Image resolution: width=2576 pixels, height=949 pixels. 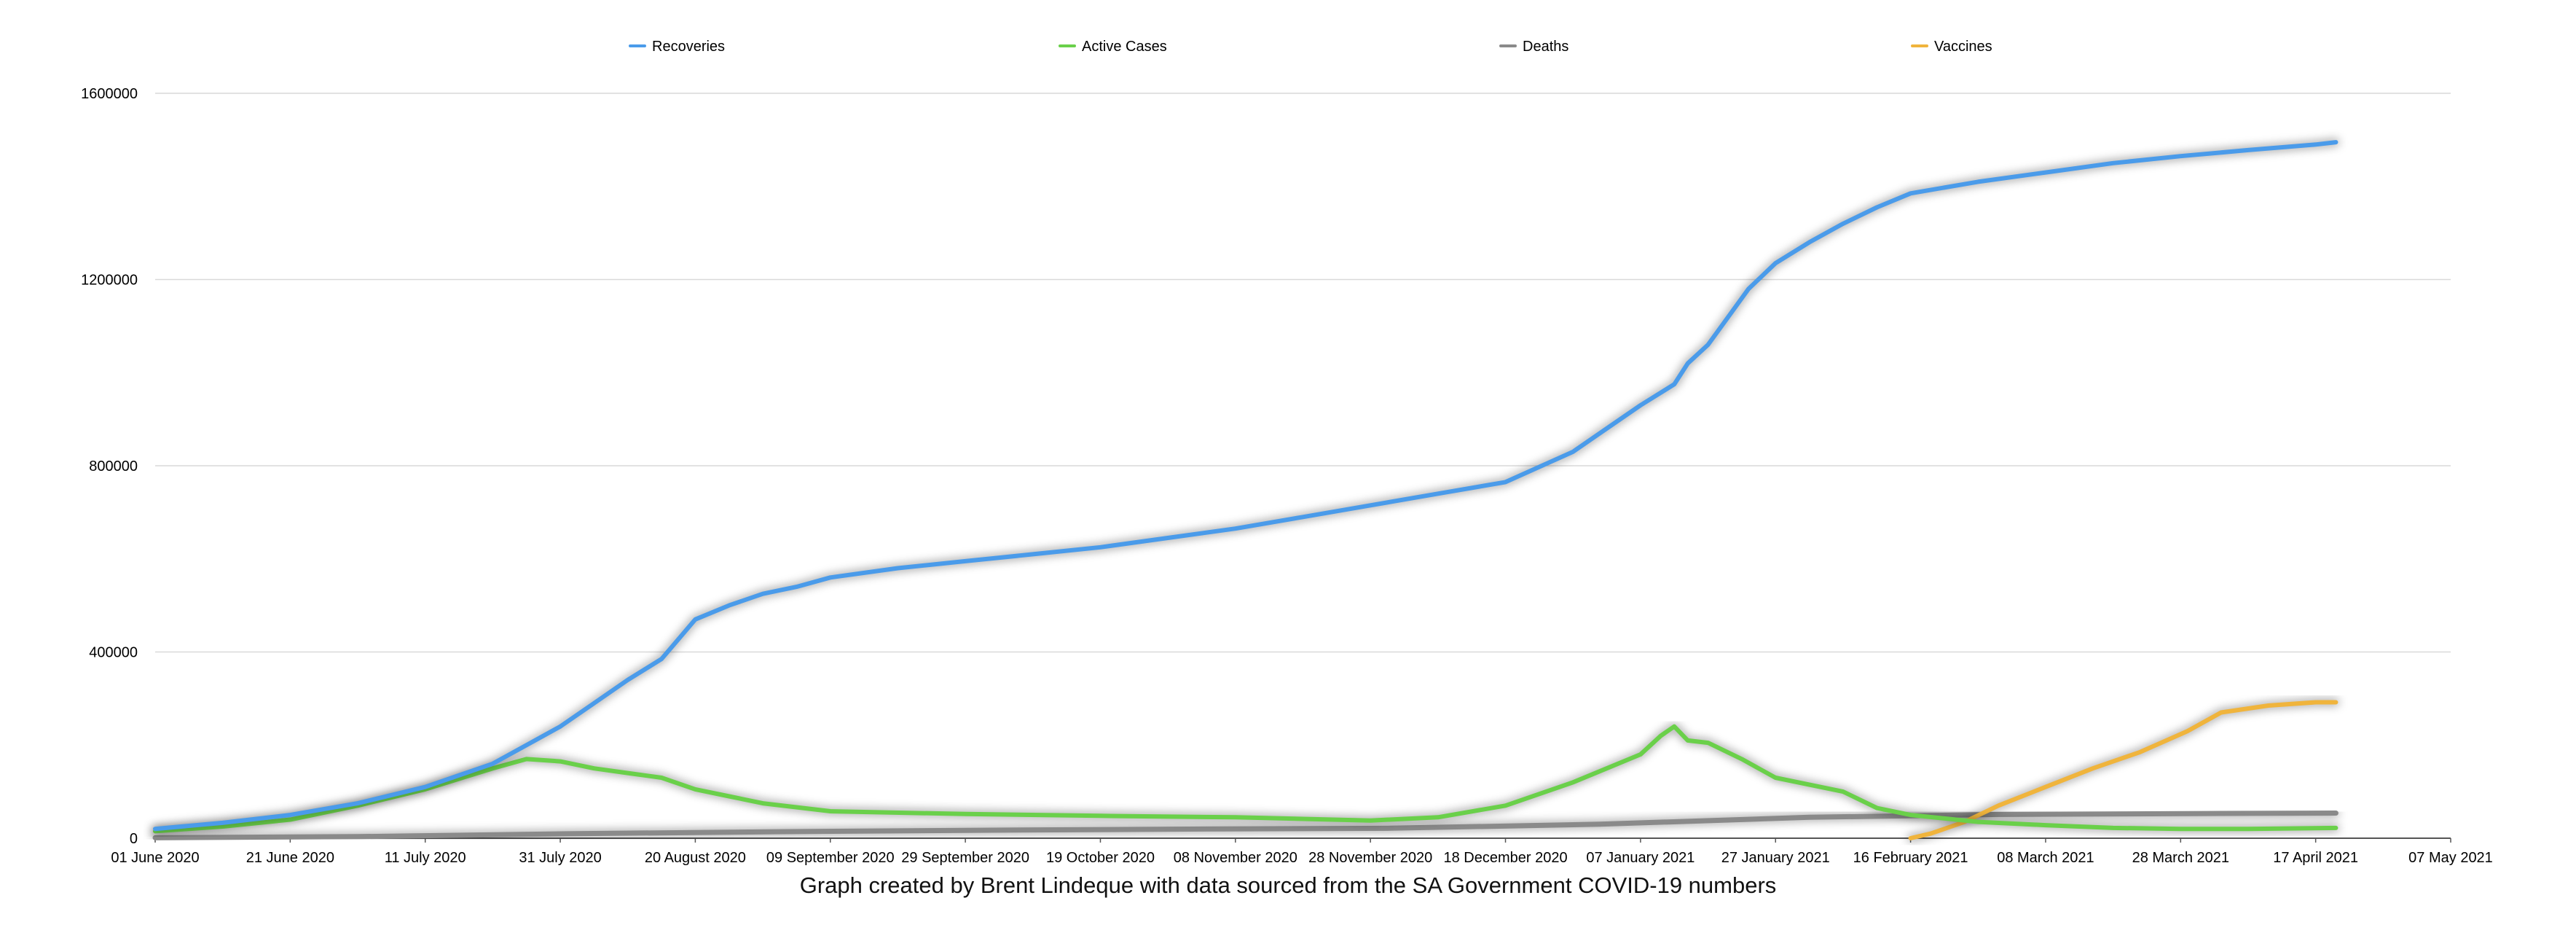 I want to click on x-tick-label: 19 October 2020, so click(x=1100, y=858).